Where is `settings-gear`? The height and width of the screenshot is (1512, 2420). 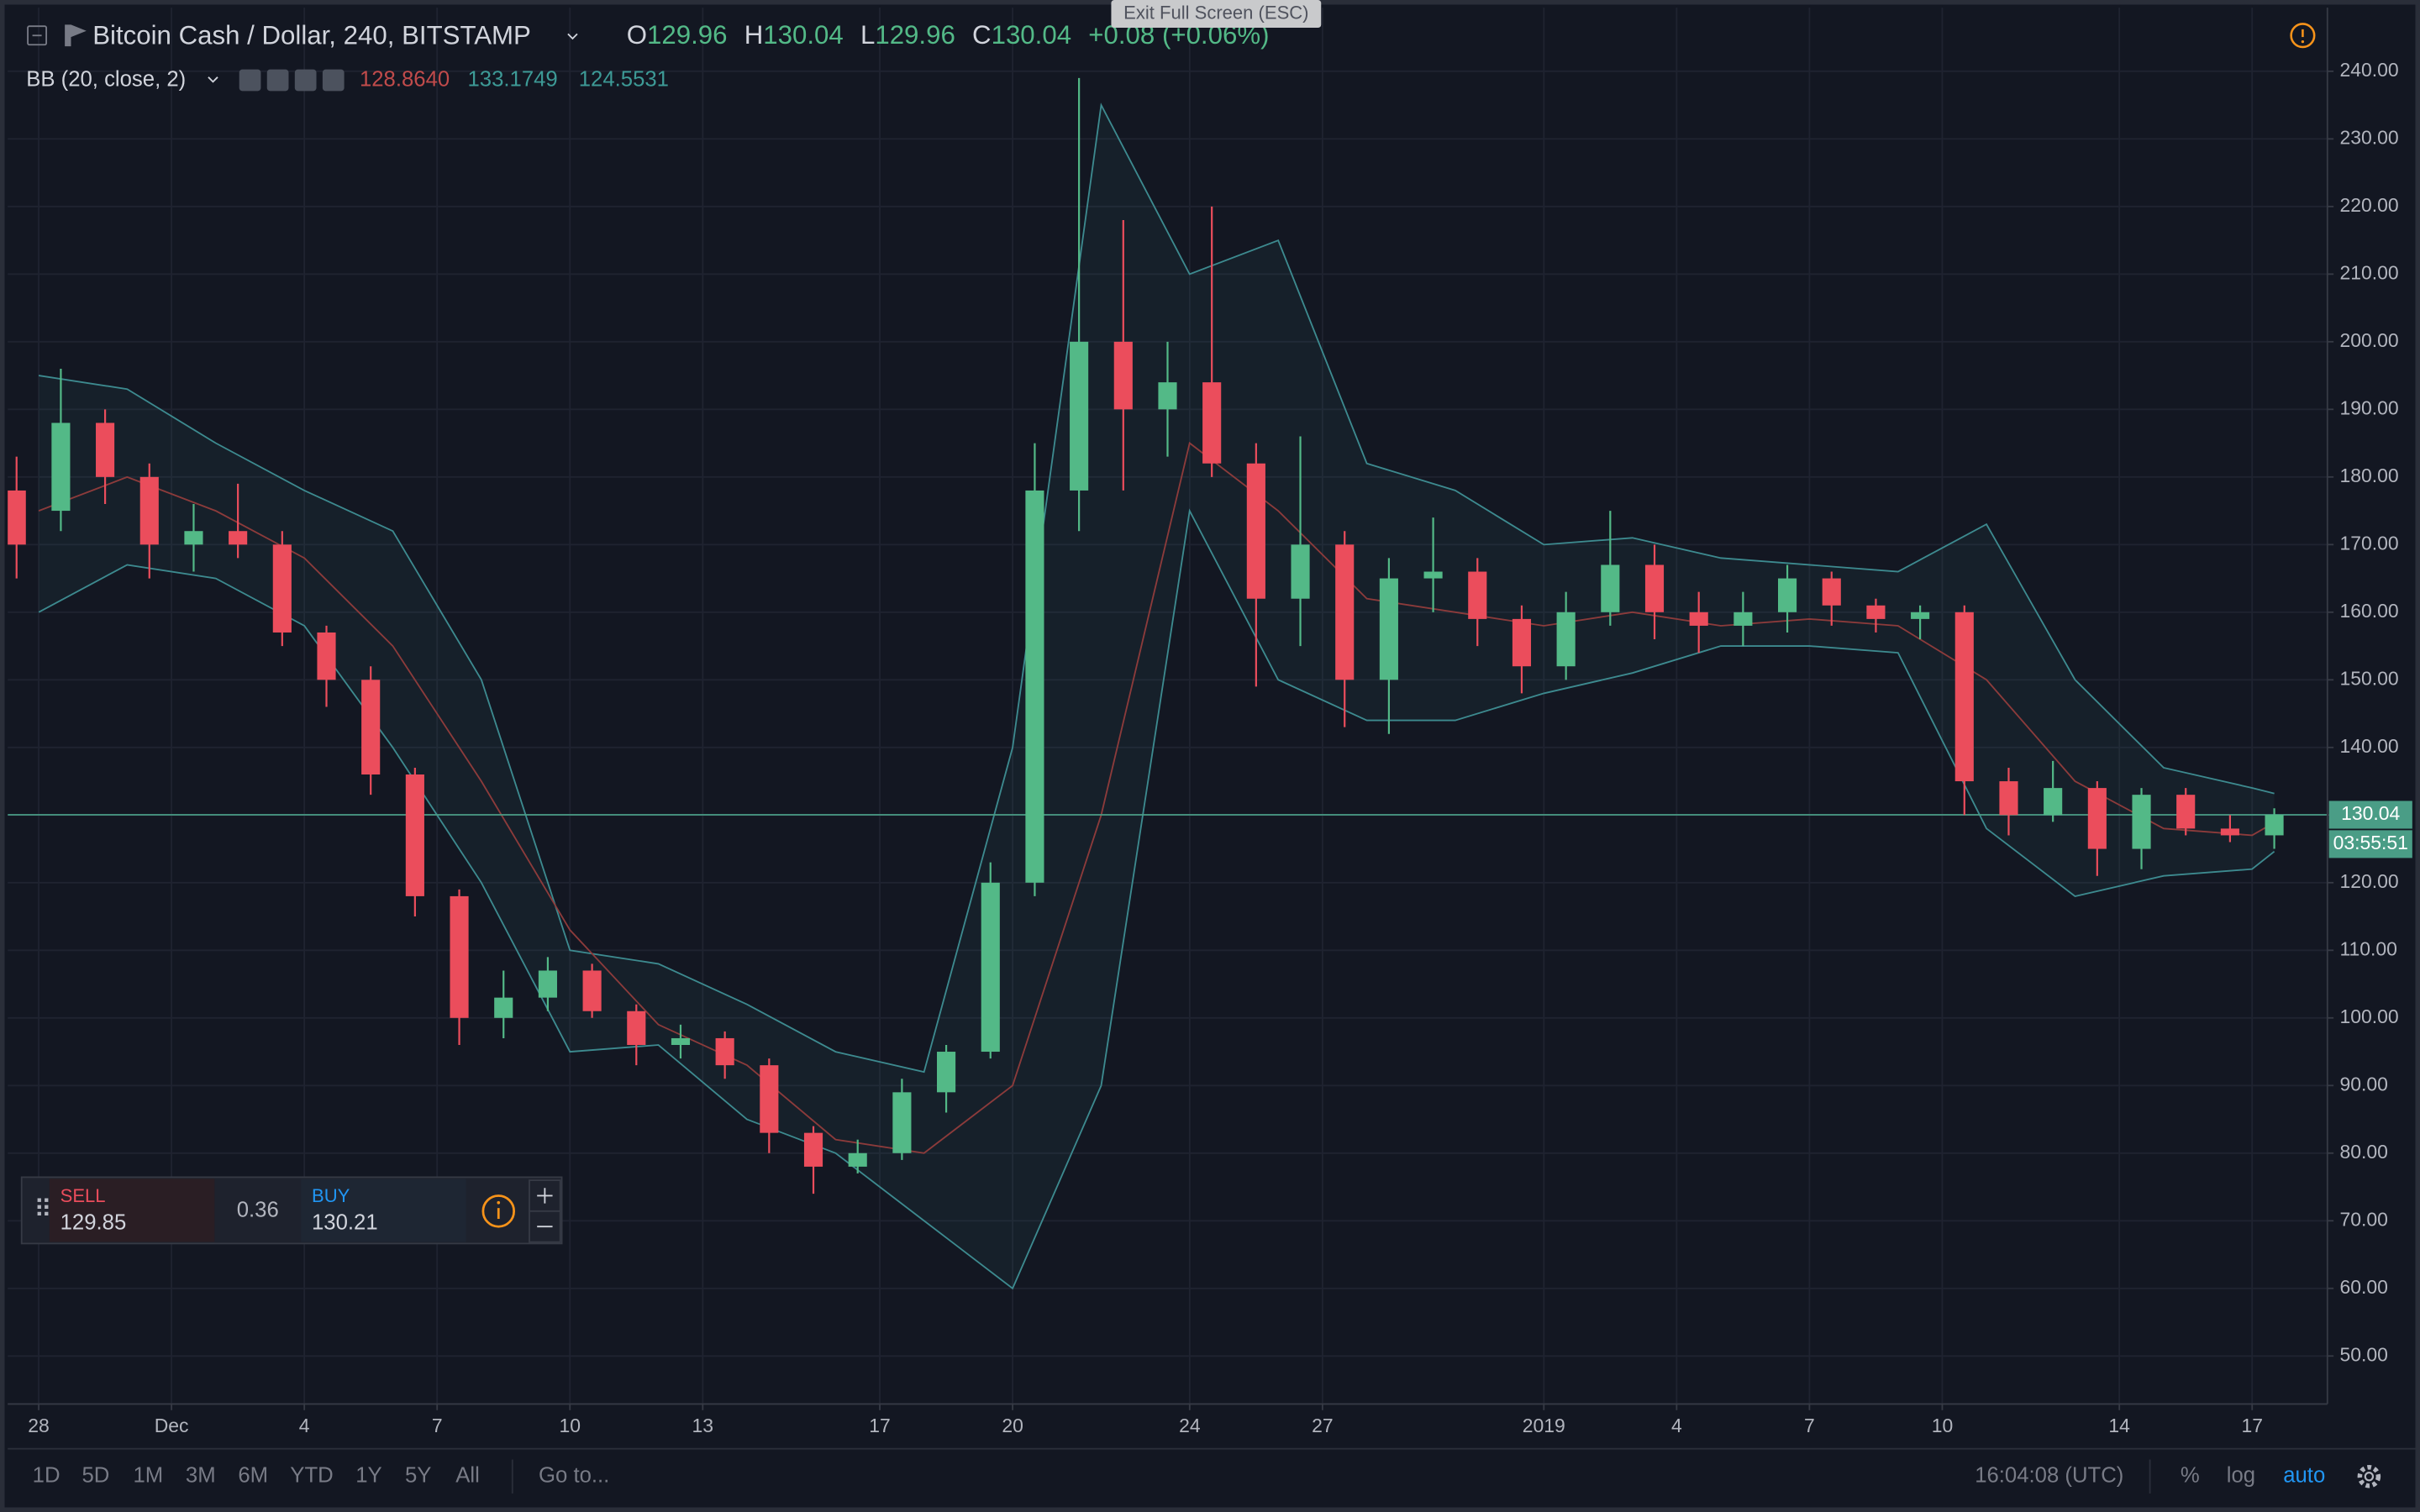
settings-gear is located at coordinates (2369, 1476).